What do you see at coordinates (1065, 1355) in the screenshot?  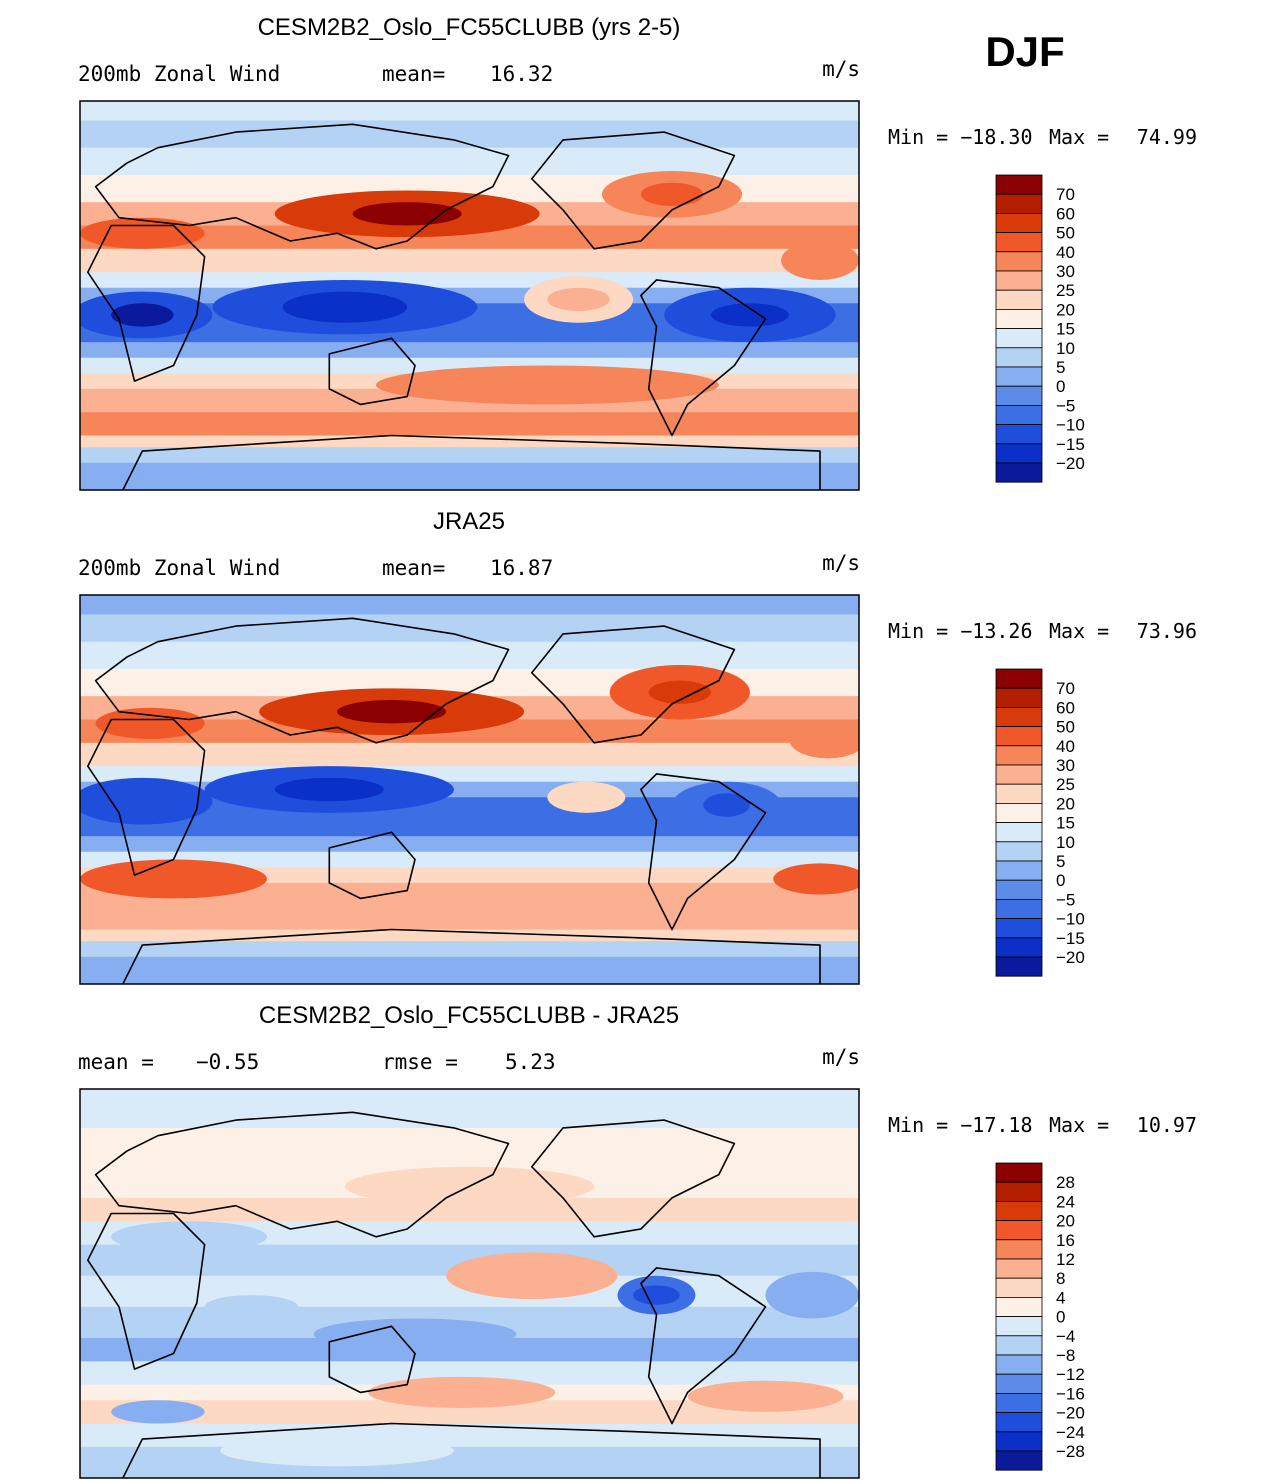 I see `colorbar-tick-label: −8` at bounding box center [1065, 1355].